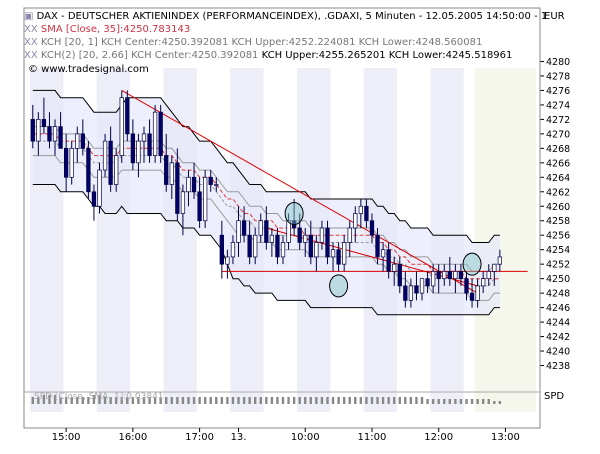  What do you see at coordinates (88, 69) in the screenshot?
I see `tradesignal-logo: © www.tradesignal.com` at bounding box center [88, 69].